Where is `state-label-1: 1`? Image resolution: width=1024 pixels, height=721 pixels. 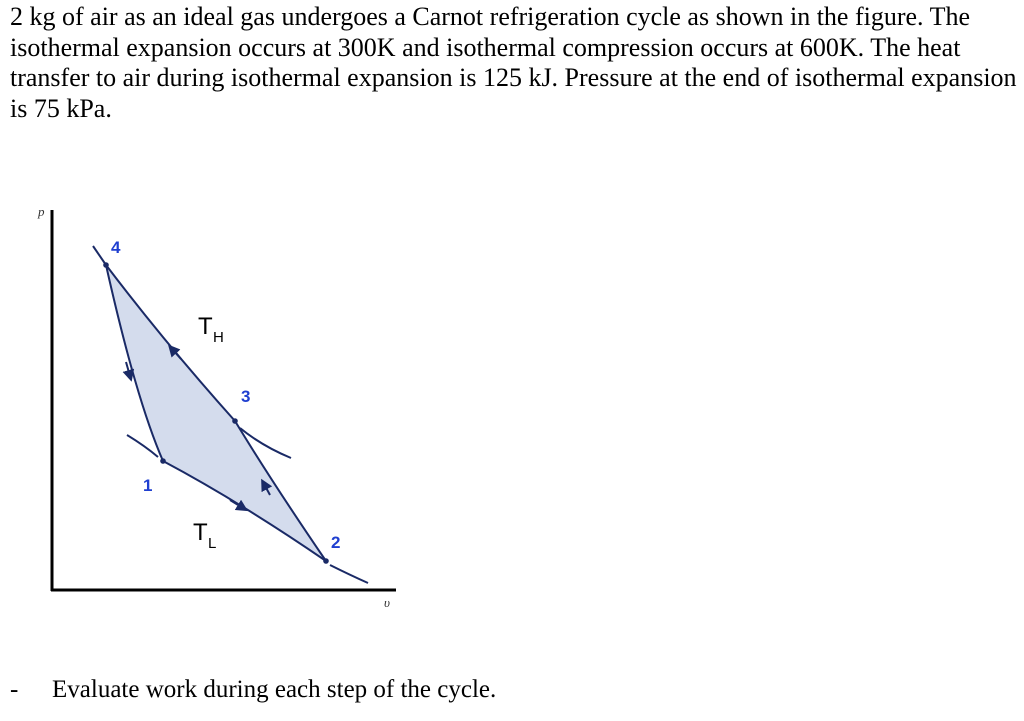 state-label-1: 1 is located at coordinates (147, 485).